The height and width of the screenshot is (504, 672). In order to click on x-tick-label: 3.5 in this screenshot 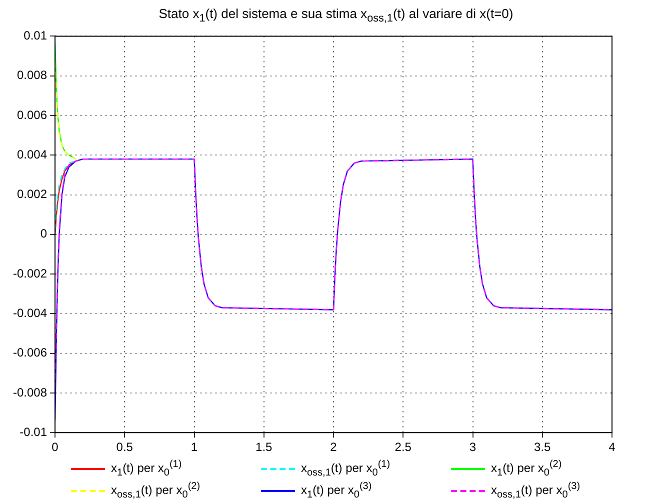, I will do `click(543, 447)`.